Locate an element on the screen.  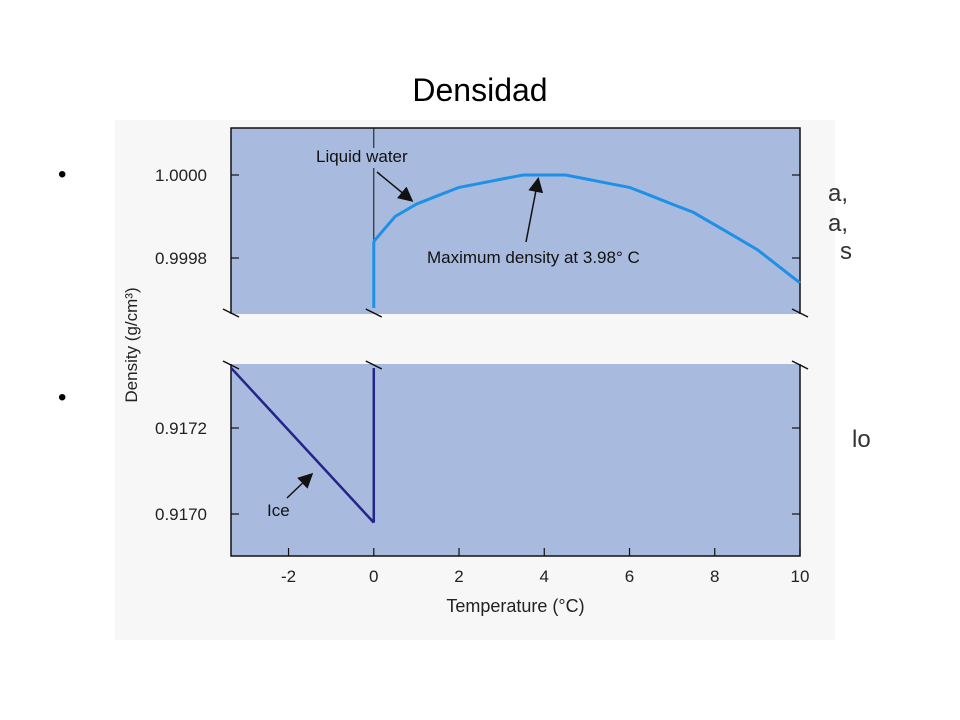
y-tick-label: 0.9172 is located at coordinates (181, 428).